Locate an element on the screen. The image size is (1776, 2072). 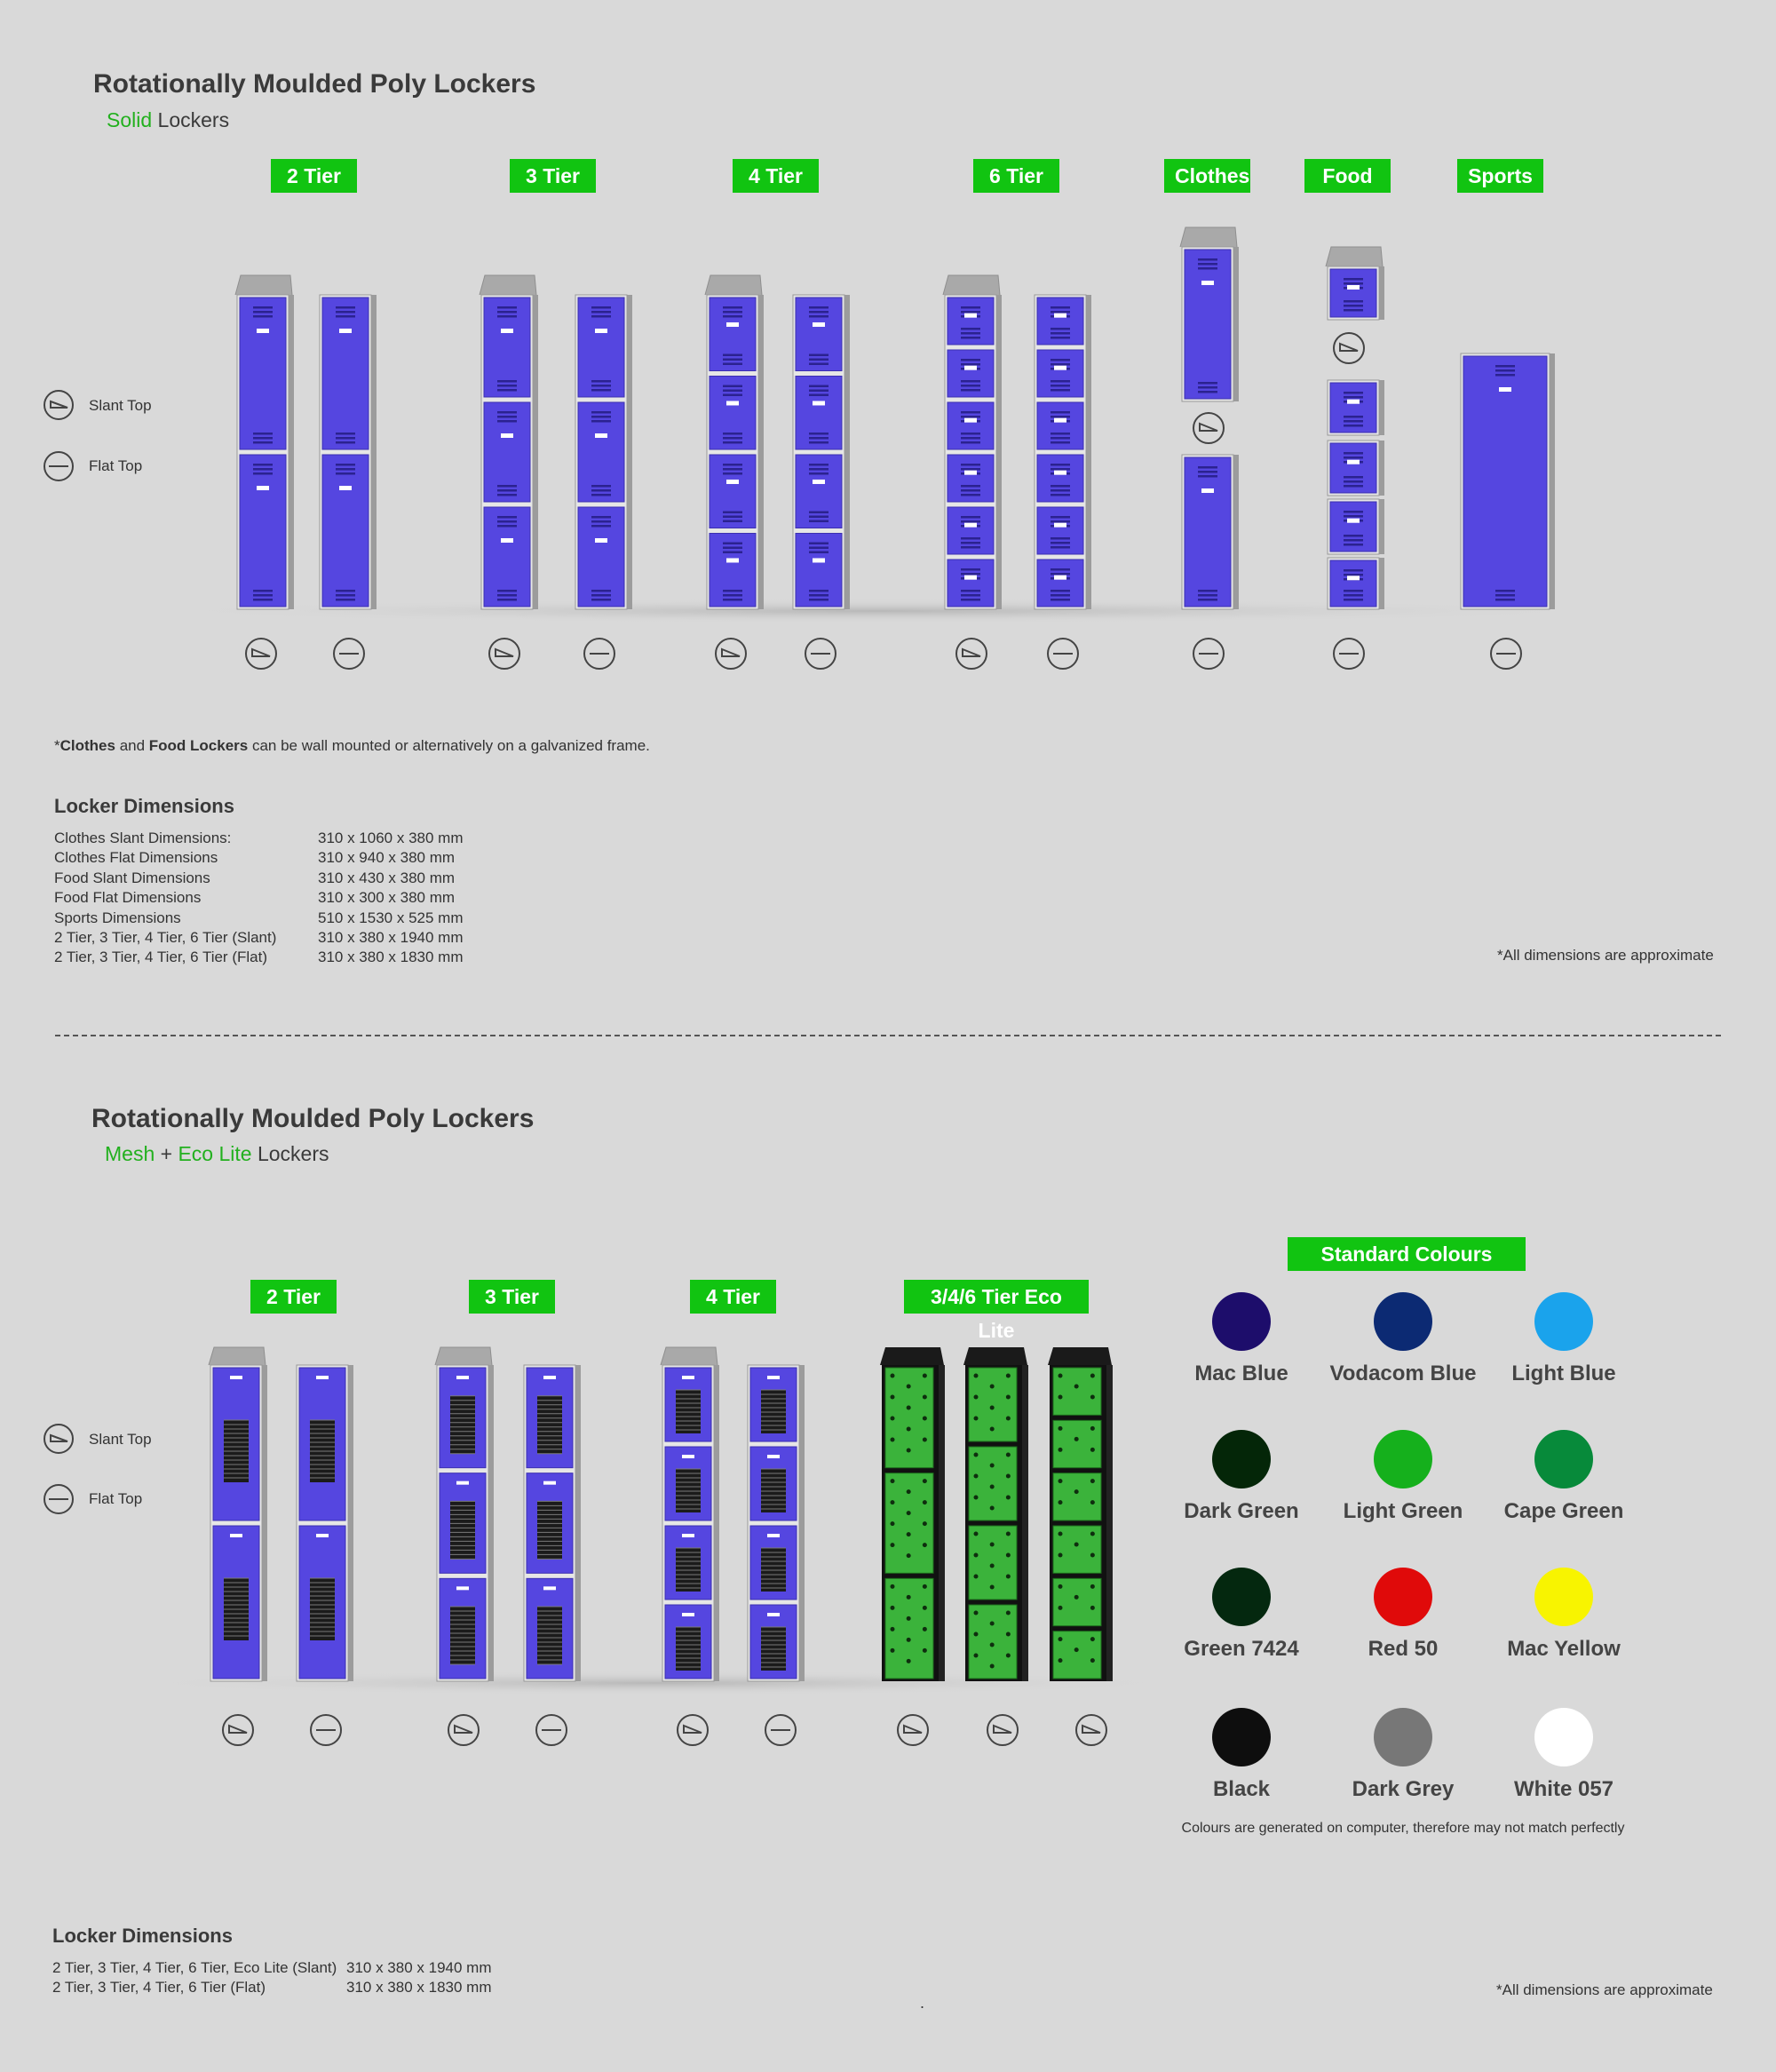
dimension-value: 310 x 380 x 1830 mm is located at coordinates (391, 957).